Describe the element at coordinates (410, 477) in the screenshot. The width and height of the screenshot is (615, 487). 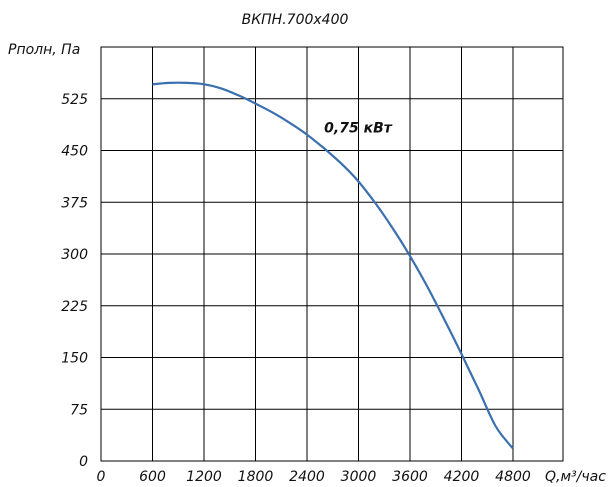
I see `x-tick-label: 3600` at that location.